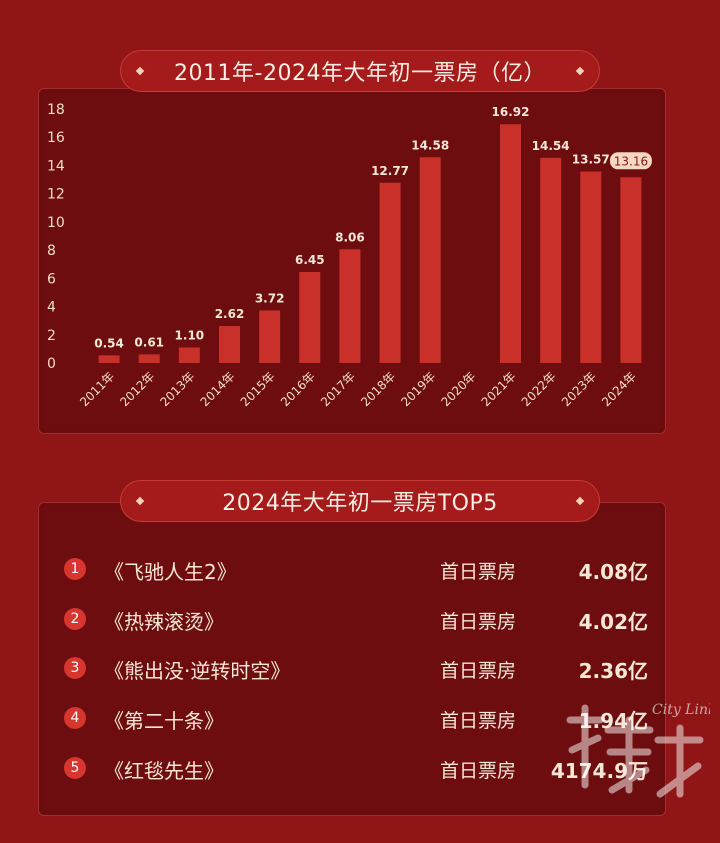  What do you see at coordinates (137, 389) in the screenshot?
I see `x-tick-label: 2012年` at bounding box center [137, 389].